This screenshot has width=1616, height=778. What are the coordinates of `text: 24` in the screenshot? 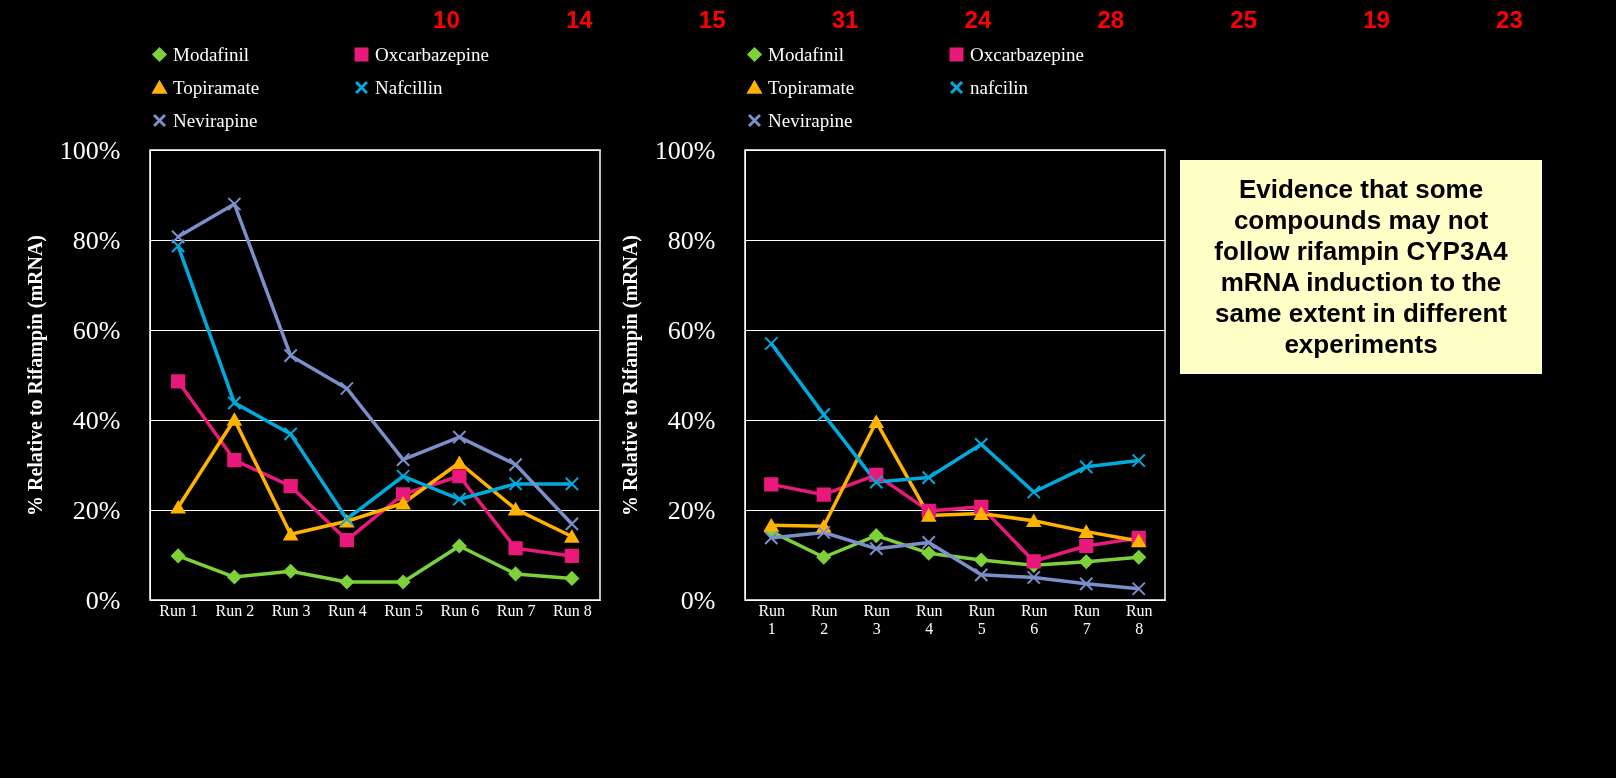 It's located at (978, 20).